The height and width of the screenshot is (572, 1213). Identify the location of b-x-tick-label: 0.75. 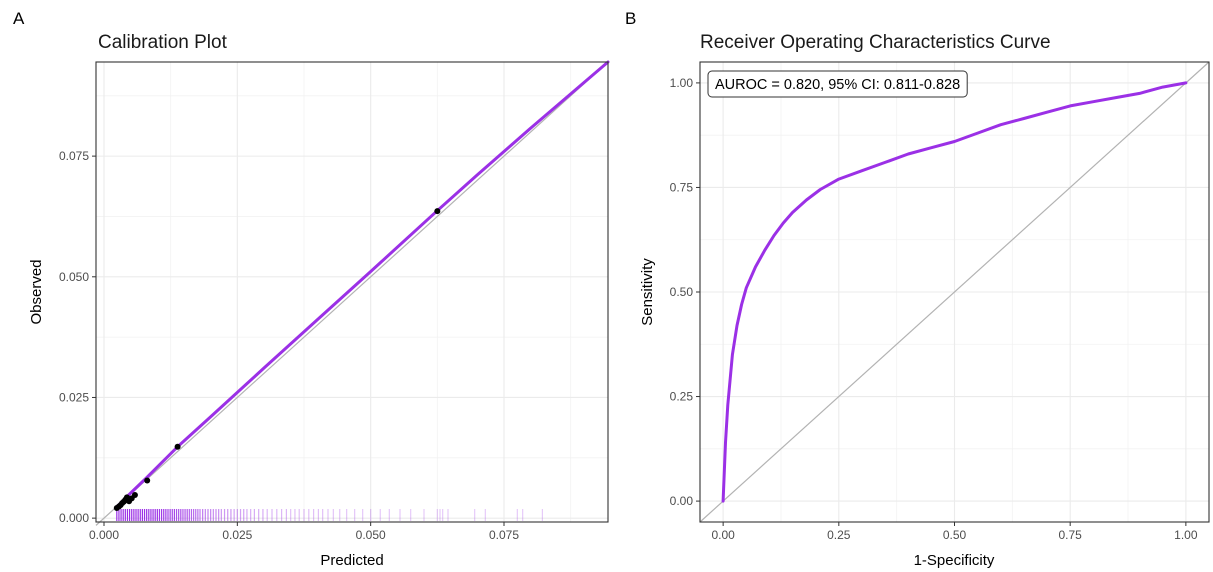
(1071, 535).